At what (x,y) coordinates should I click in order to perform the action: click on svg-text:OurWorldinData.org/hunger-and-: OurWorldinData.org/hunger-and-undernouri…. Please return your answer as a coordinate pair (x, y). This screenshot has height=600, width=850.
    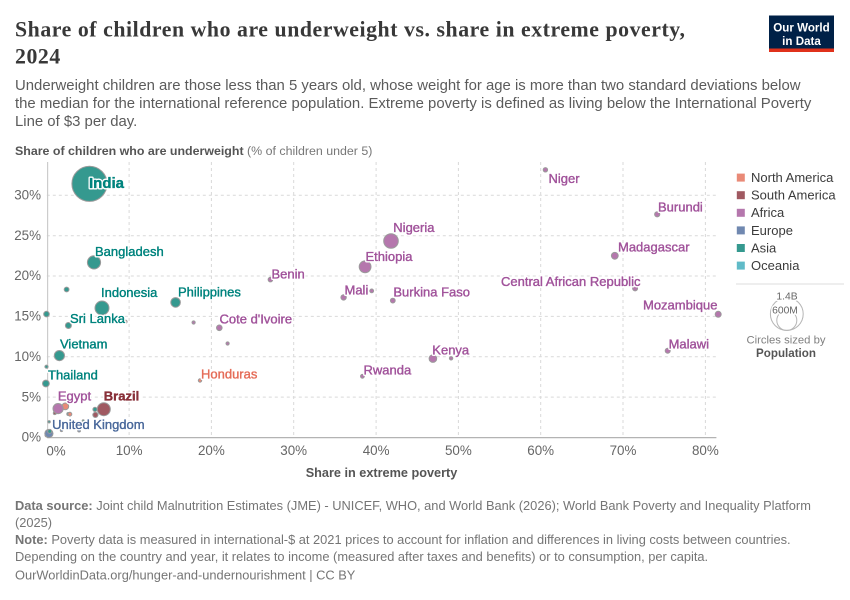
    Looking at the image, I should click on (185, 575).